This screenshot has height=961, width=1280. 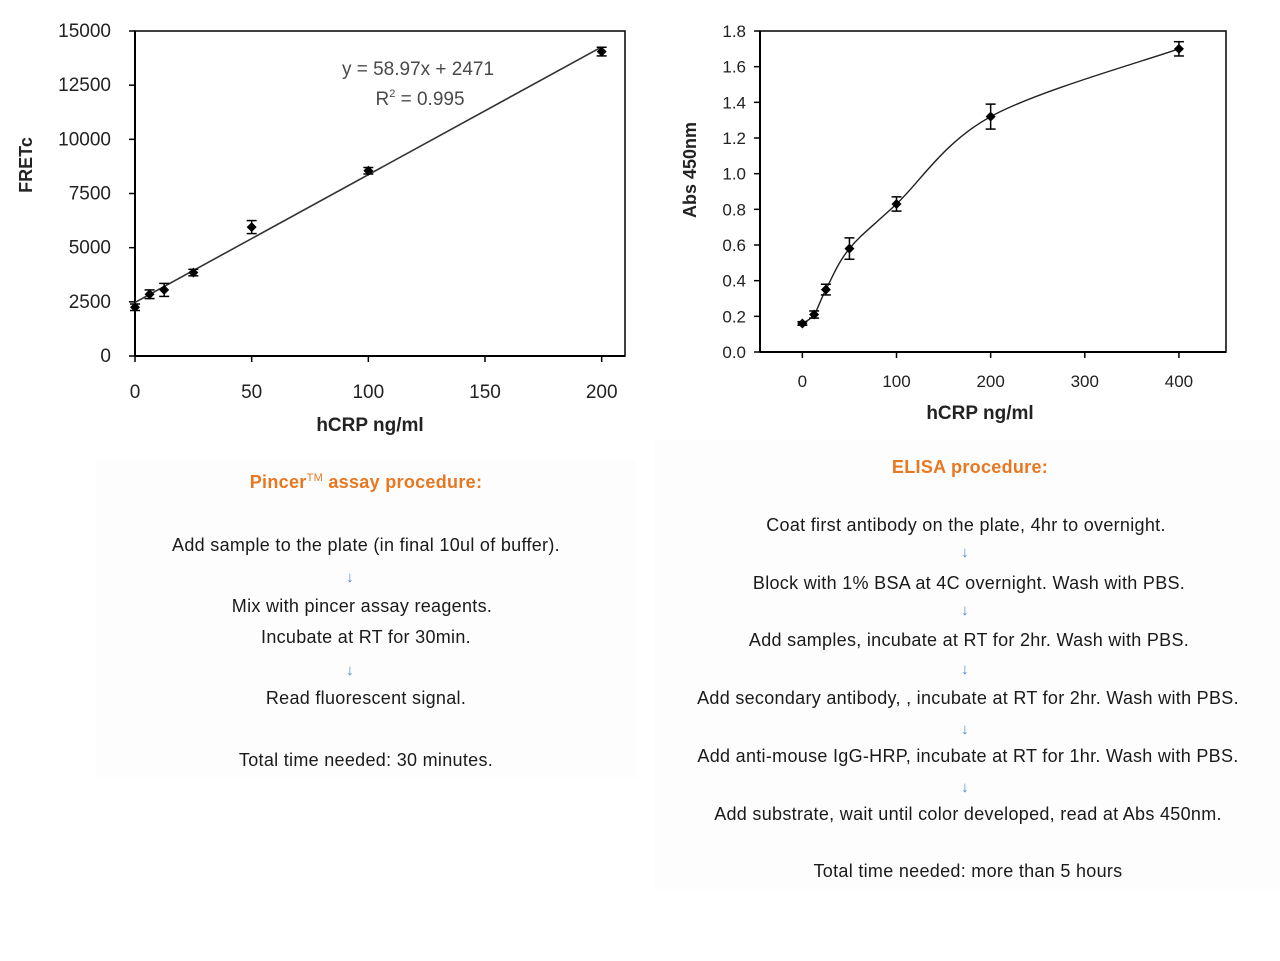 I want to click on y-tick-label: 10000, so click(x=84, y=139).